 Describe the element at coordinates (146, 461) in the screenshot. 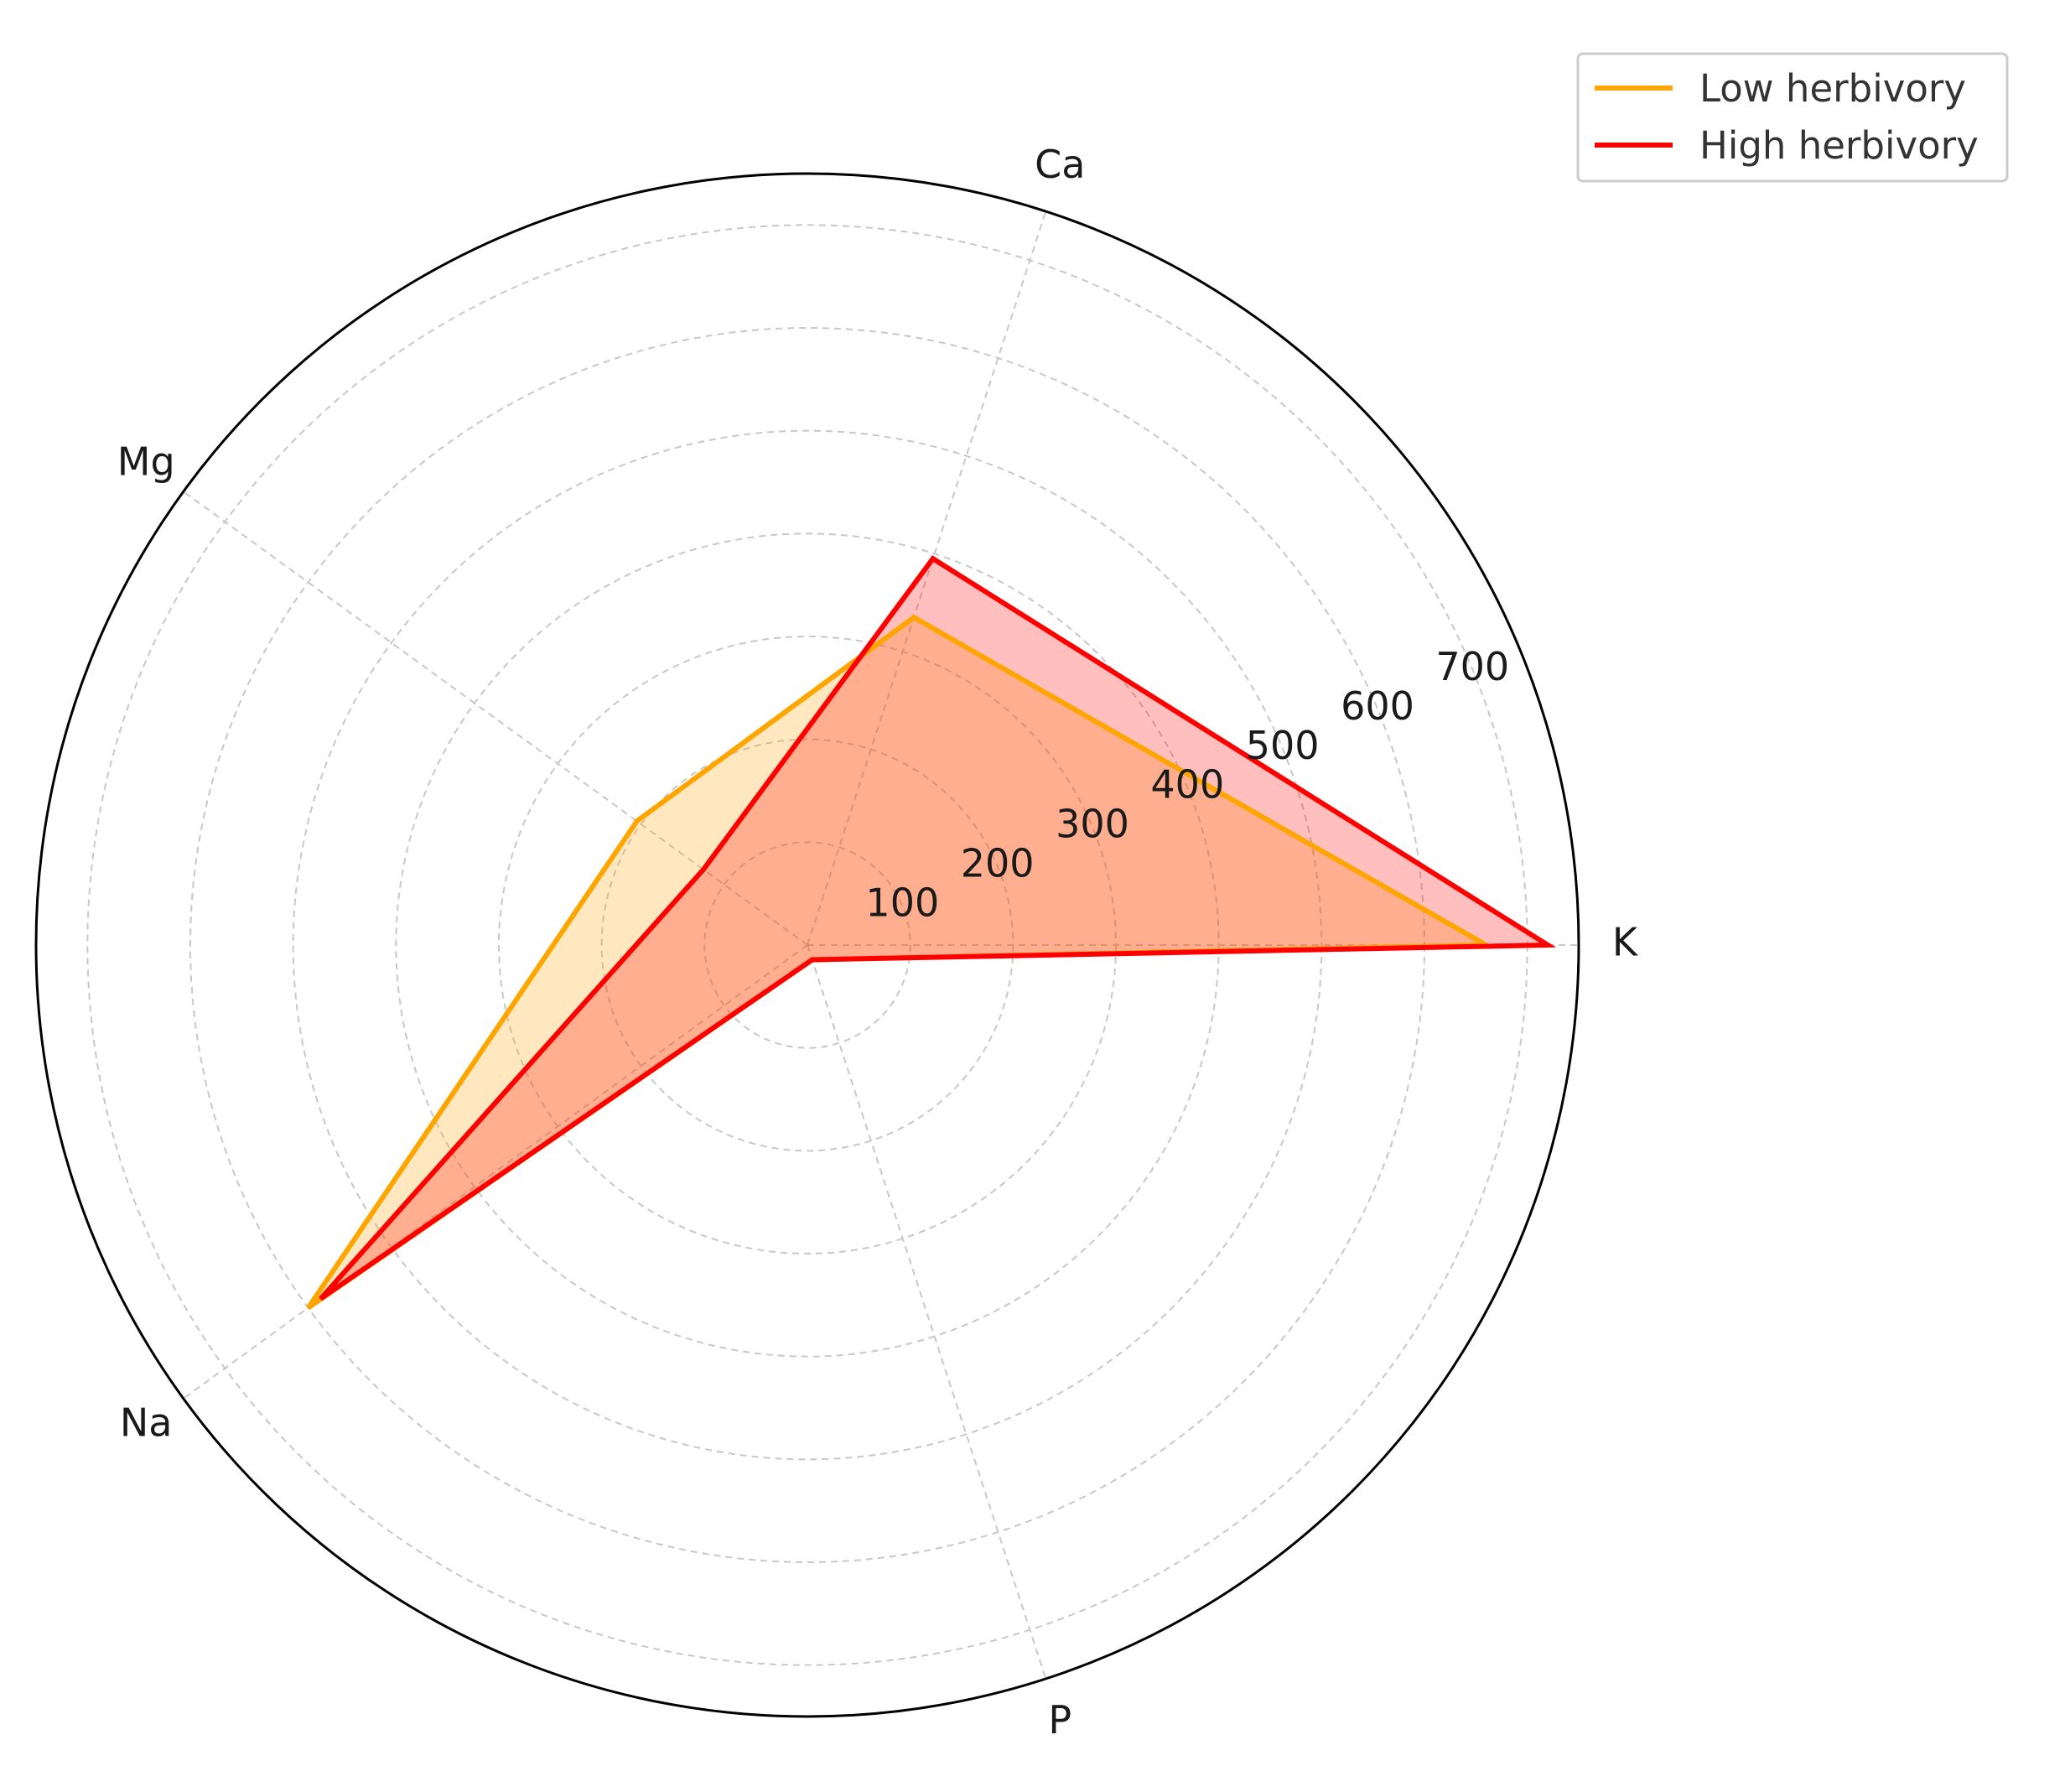

I see `category-label-mg: Mg` at that location.